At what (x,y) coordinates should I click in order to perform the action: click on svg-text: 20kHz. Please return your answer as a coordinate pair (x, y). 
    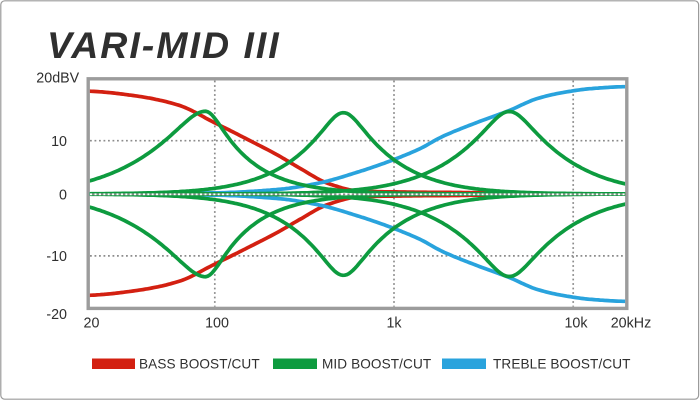
    Looking at the image, I should click on (631, 324).